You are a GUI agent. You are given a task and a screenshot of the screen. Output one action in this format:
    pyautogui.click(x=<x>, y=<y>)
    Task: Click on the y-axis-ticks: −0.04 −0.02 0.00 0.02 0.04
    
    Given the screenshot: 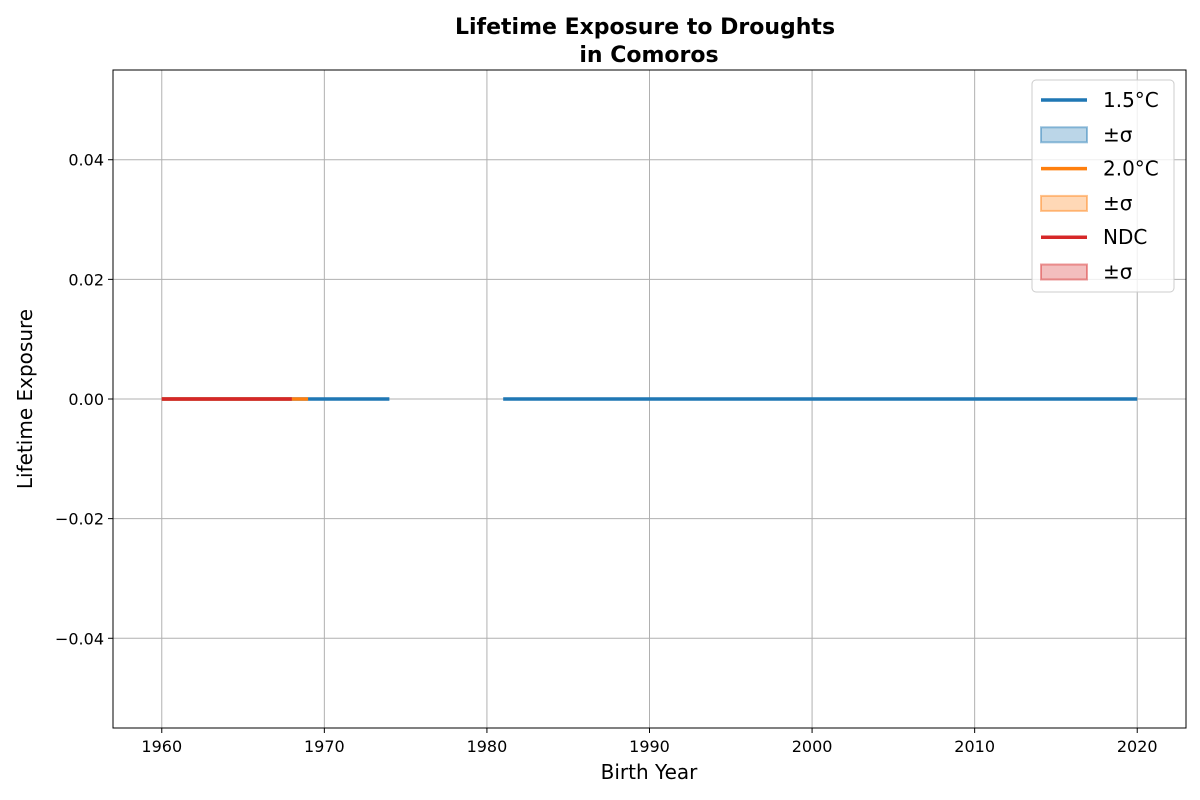 What is the action you would take?
    pyautogui.click(x=84, y=399)
    